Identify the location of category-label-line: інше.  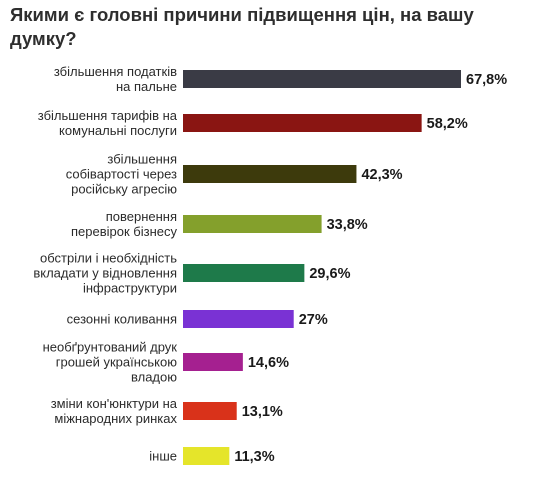
(163, 456).